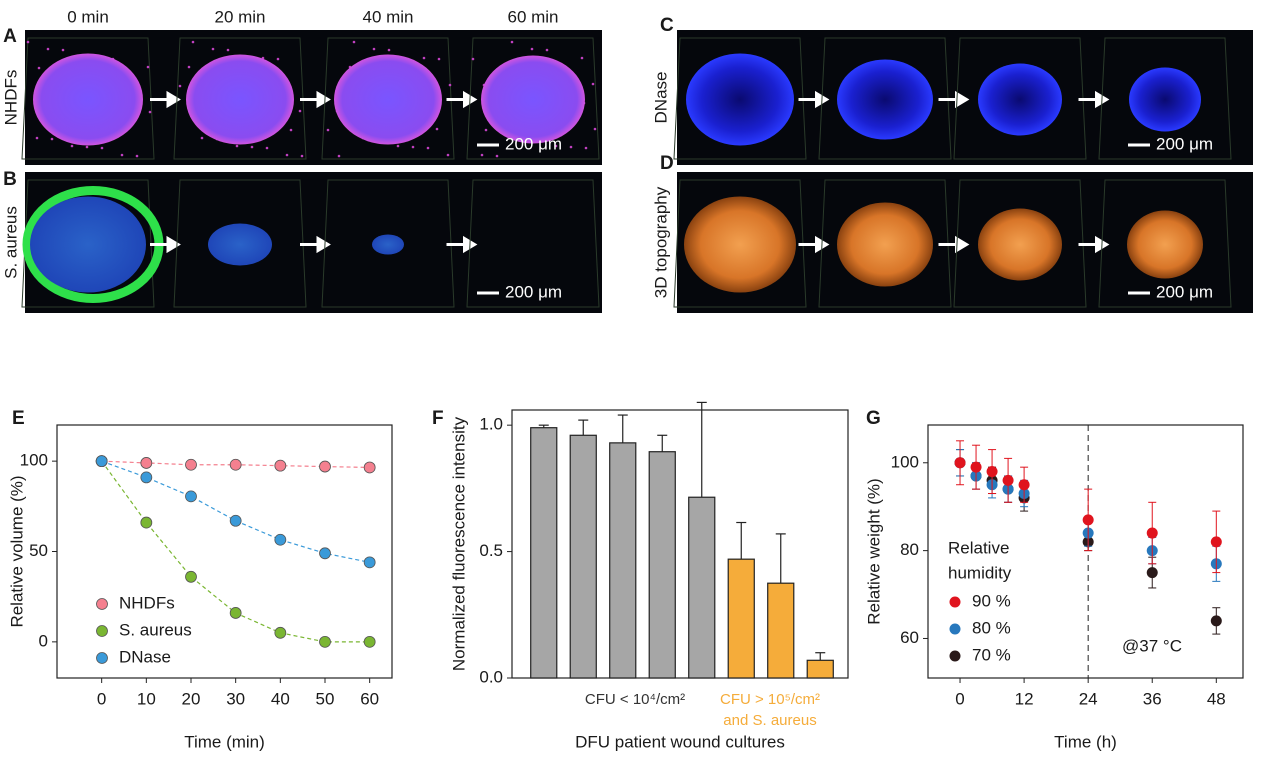 The image size is (1270, 759). I want to click on x-tick-label: 50, so click(325, 698).